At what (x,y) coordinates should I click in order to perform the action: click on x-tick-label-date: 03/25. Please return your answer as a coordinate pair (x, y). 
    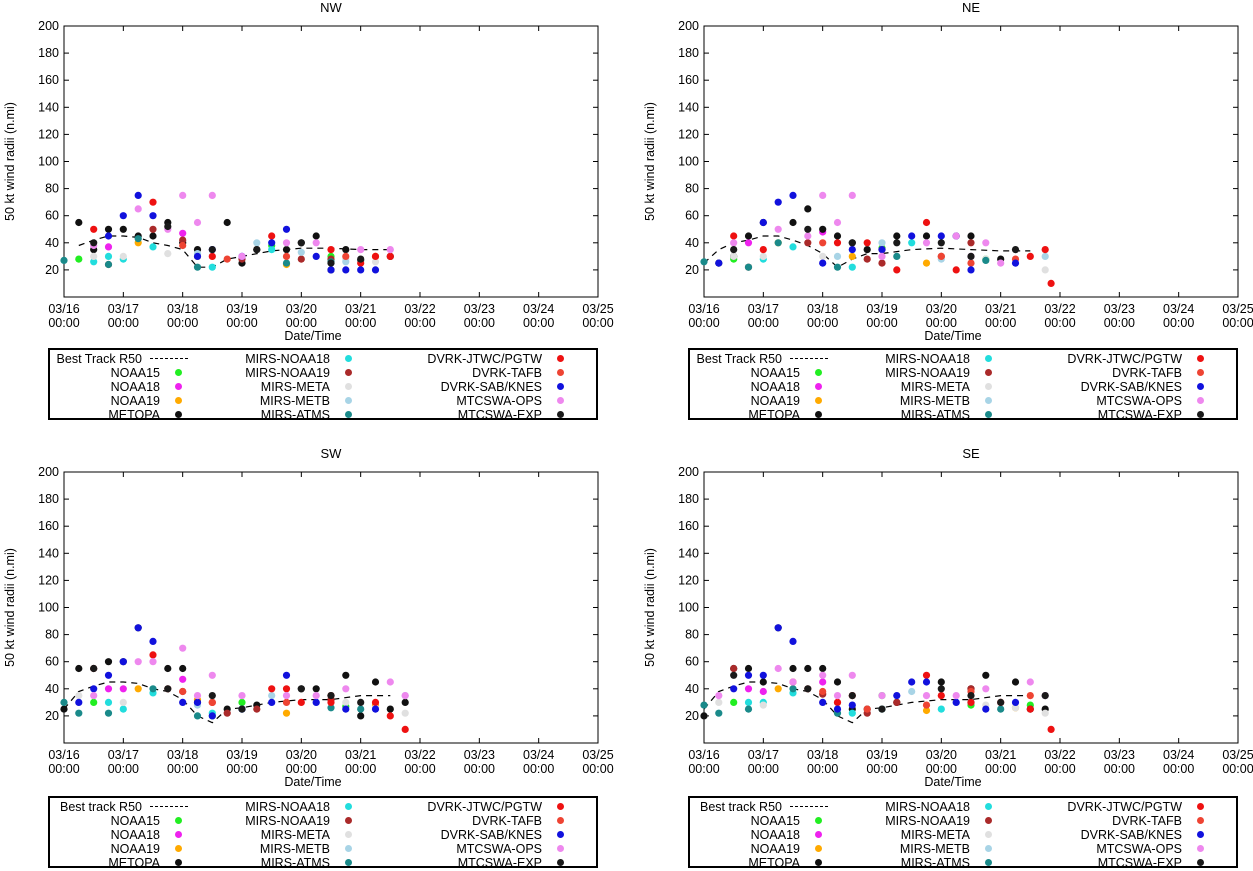
    Looking at the image, I should click on (597, 755).